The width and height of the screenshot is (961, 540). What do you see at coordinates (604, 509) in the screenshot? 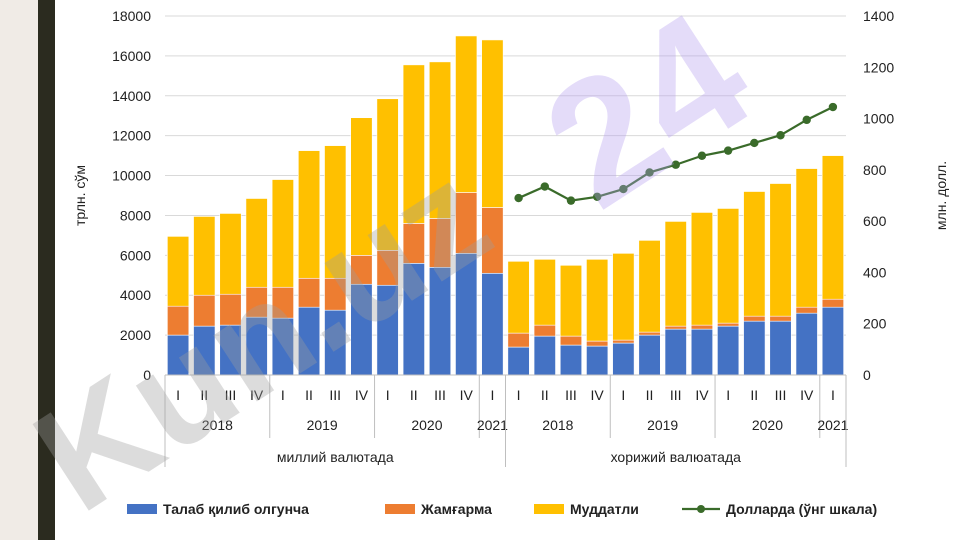
I see `legend-label: Муддатли` at bounding box center [604, 509].